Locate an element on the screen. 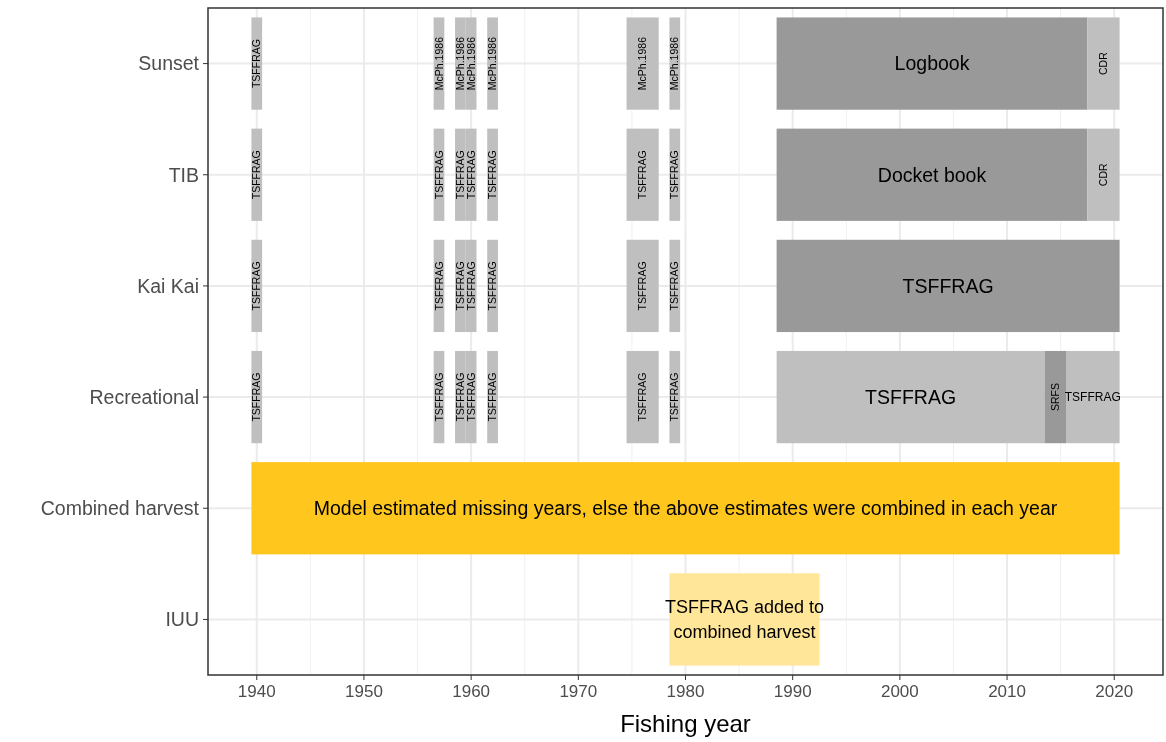  data-label: Model estimated missing years, else the above estimates were combined in each year is located at coordinates (685, 508).